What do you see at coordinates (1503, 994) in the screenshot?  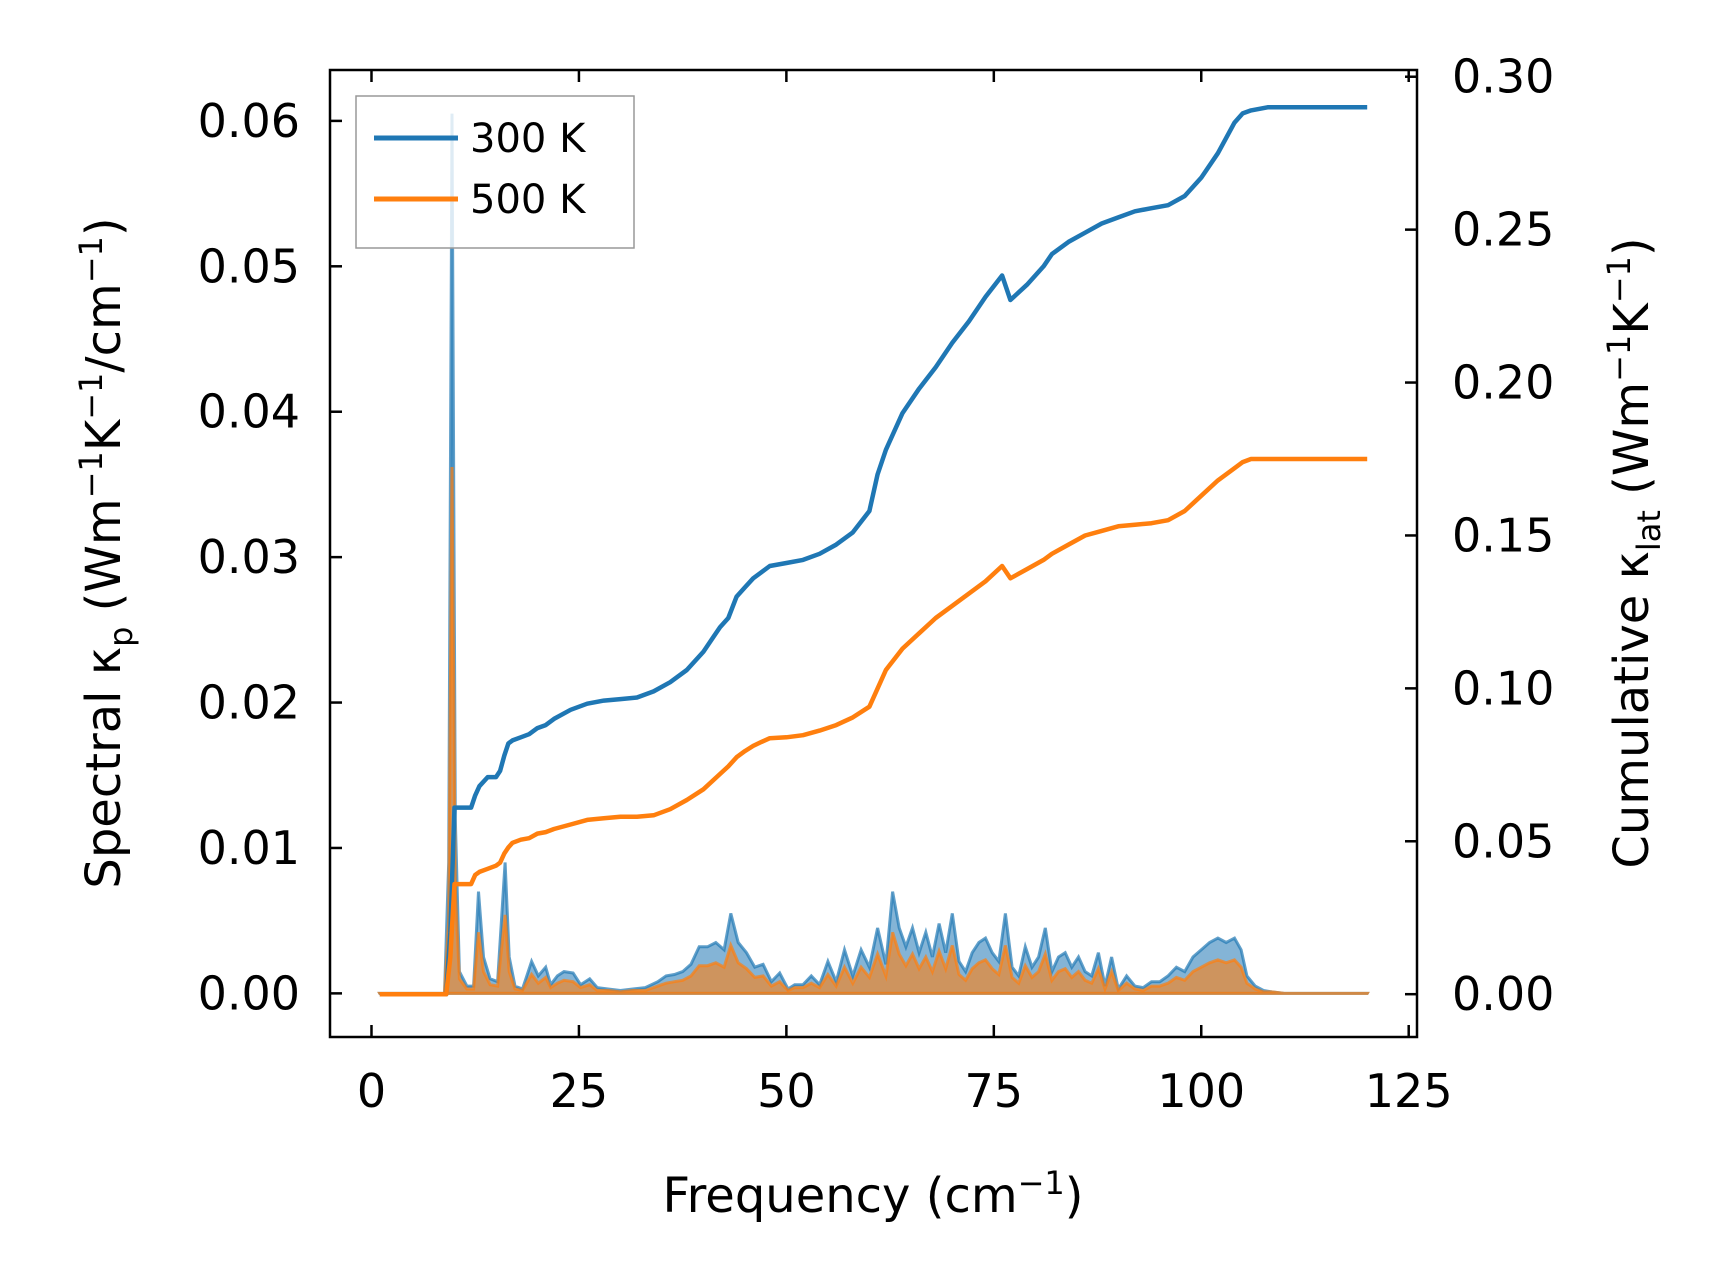 I see `y-right-tick-label: 0.00` at bounding box center [1503, 994].